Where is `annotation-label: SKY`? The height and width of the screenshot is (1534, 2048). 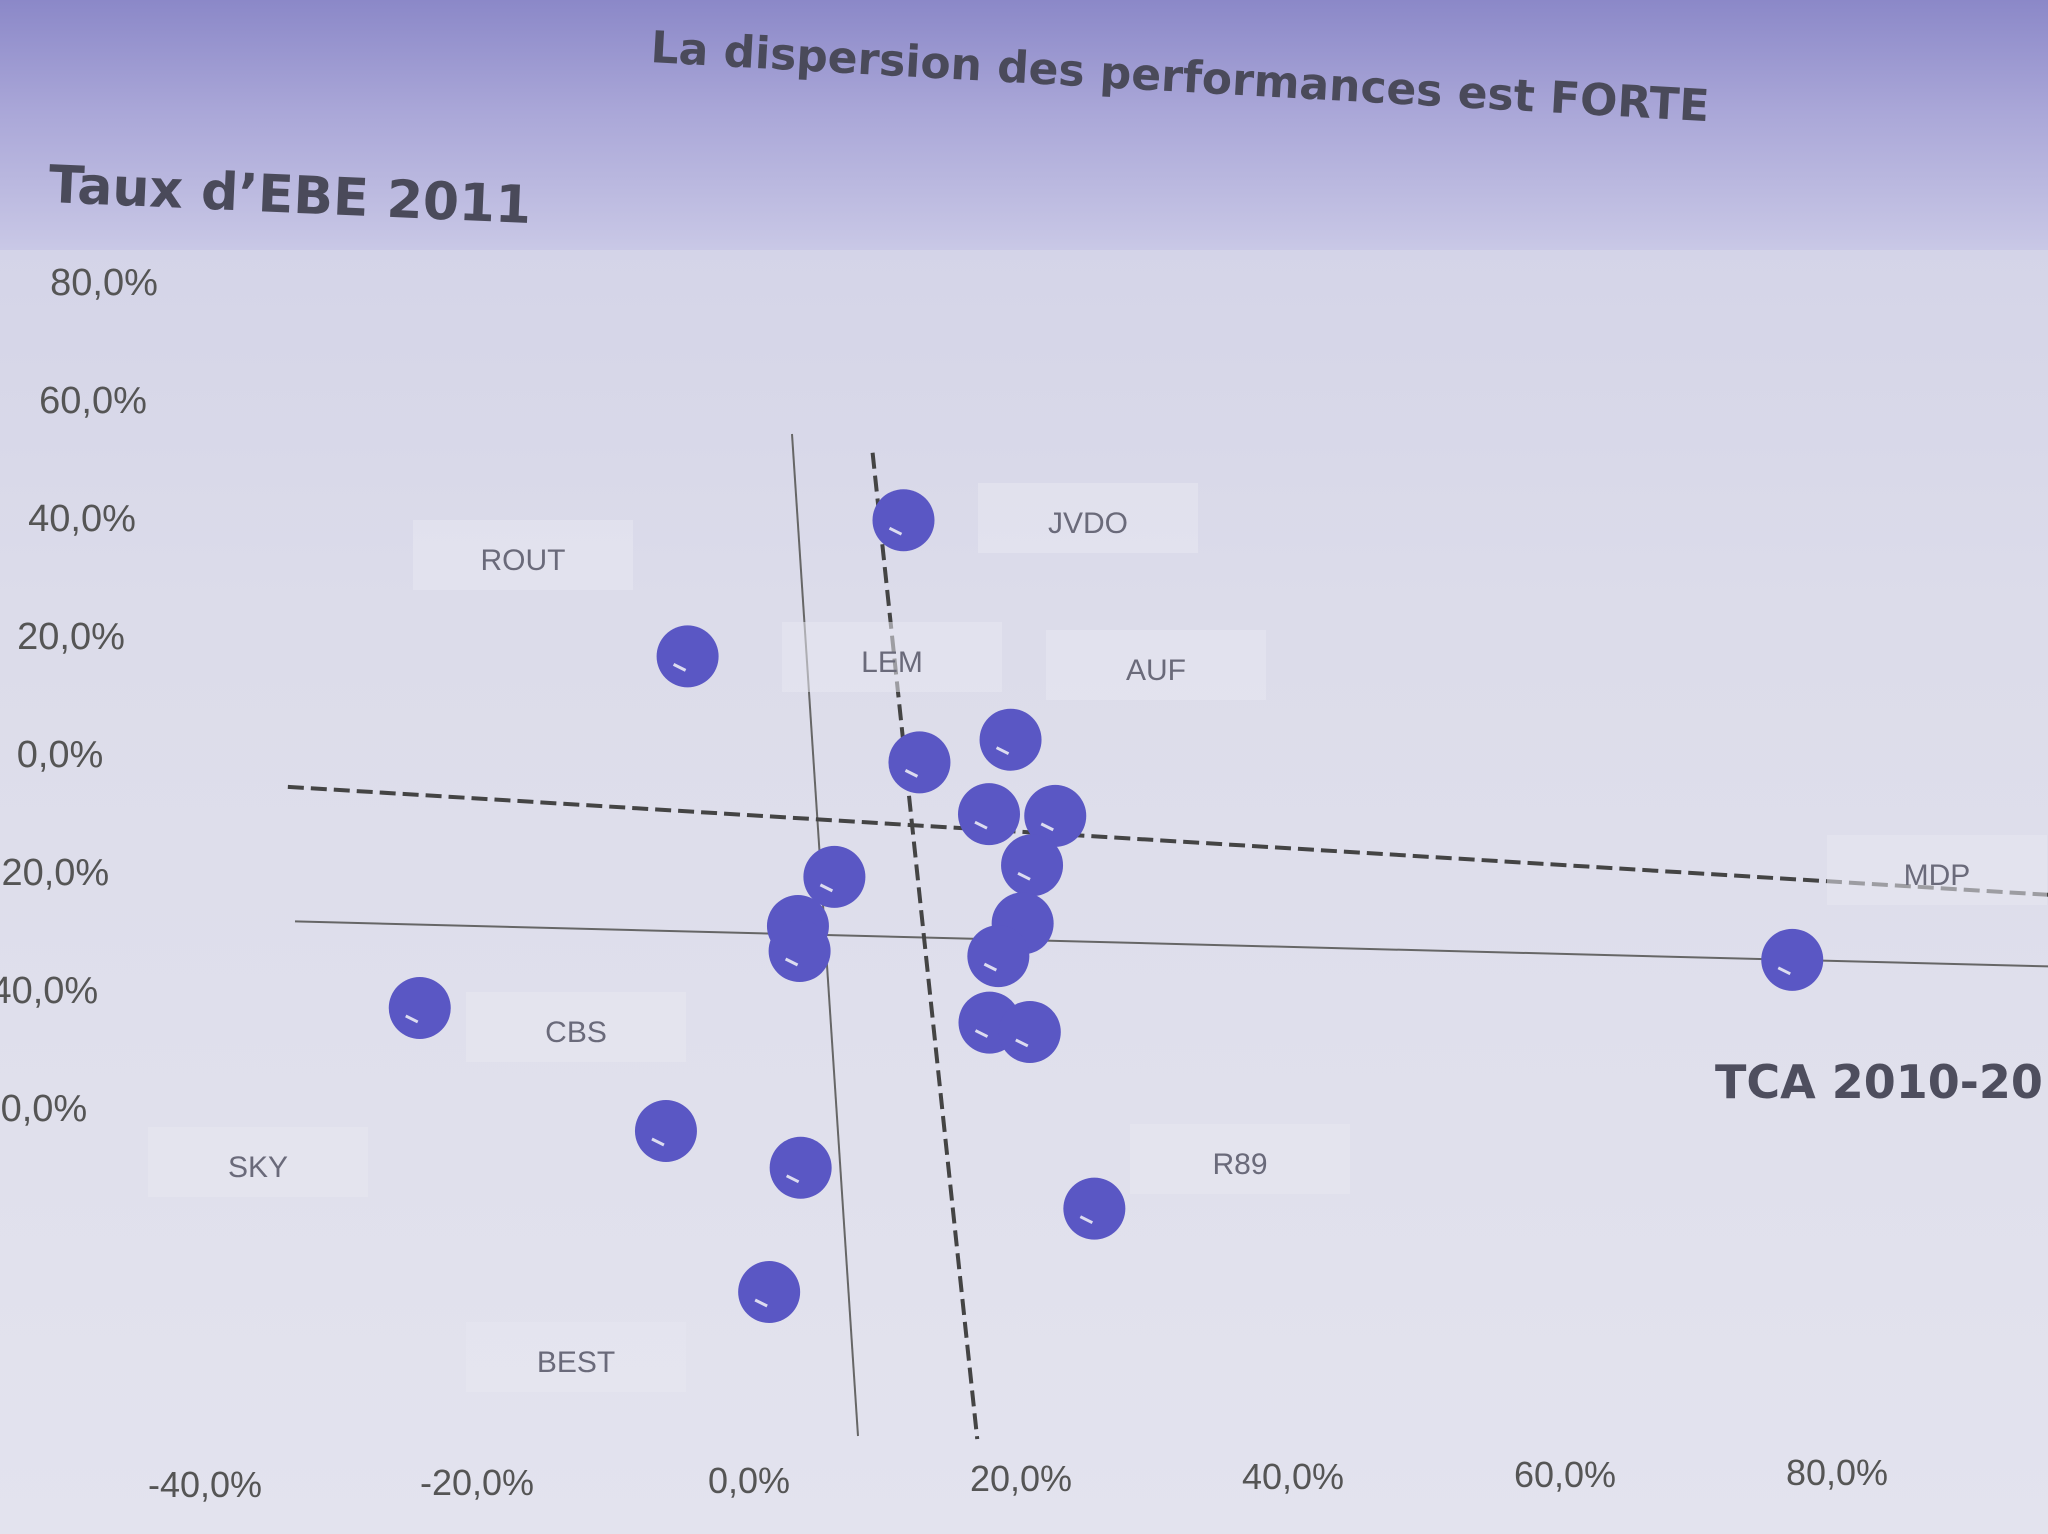 annotation-label: SKY is located at coordinates (258, 1167).